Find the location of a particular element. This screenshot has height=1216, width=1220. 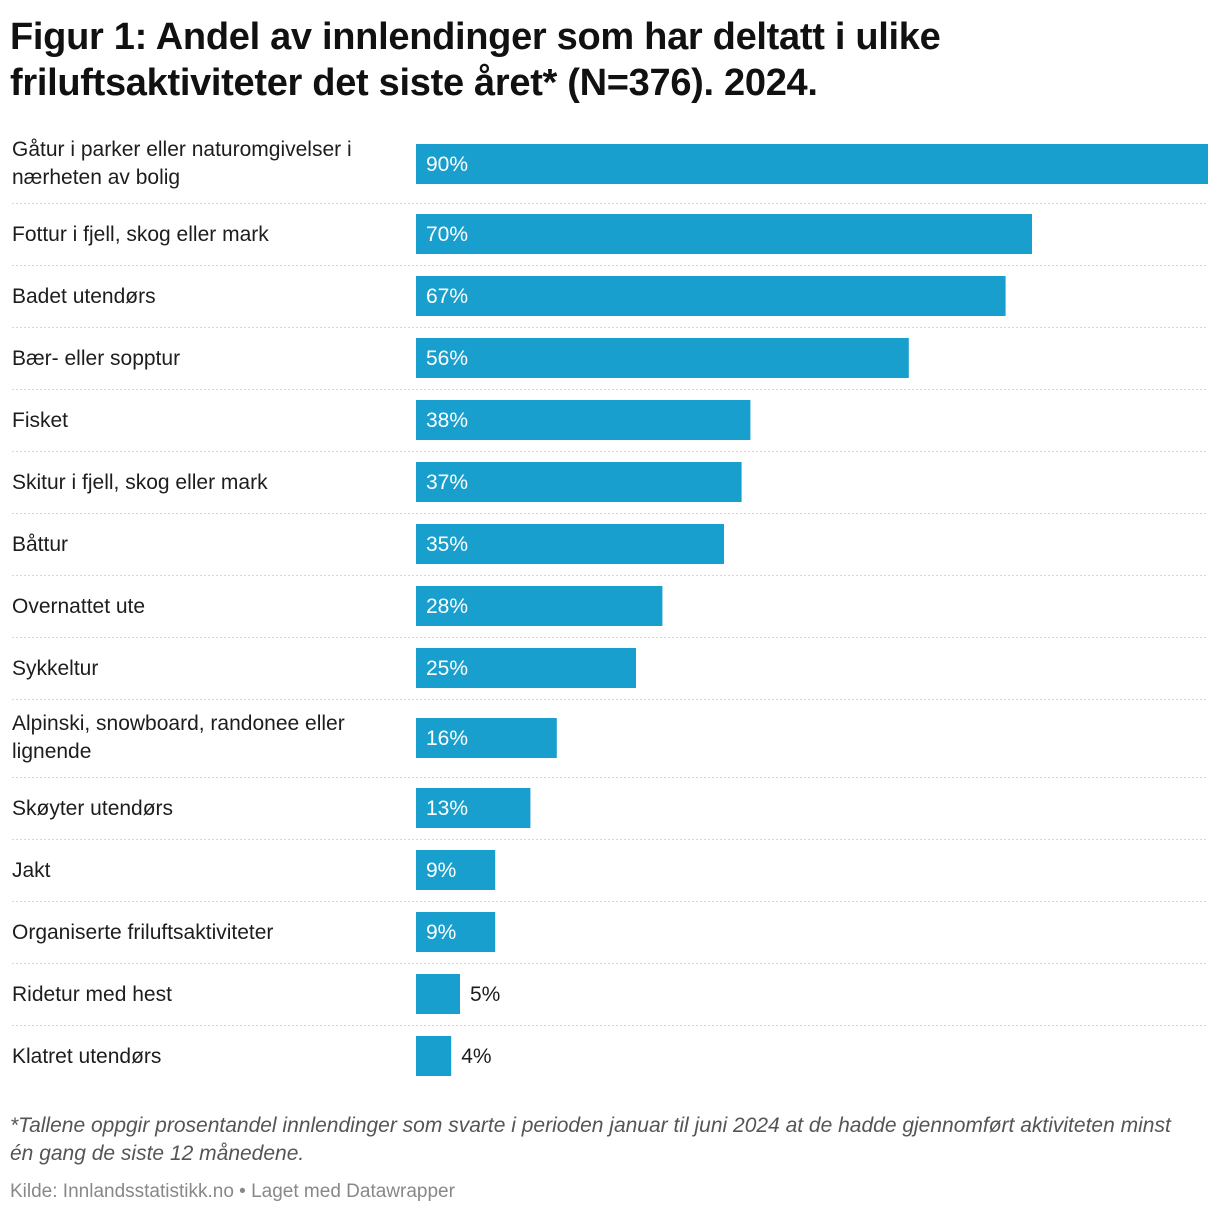

category-label: Bær- eller sopptur is located at coordinates (96, 358).